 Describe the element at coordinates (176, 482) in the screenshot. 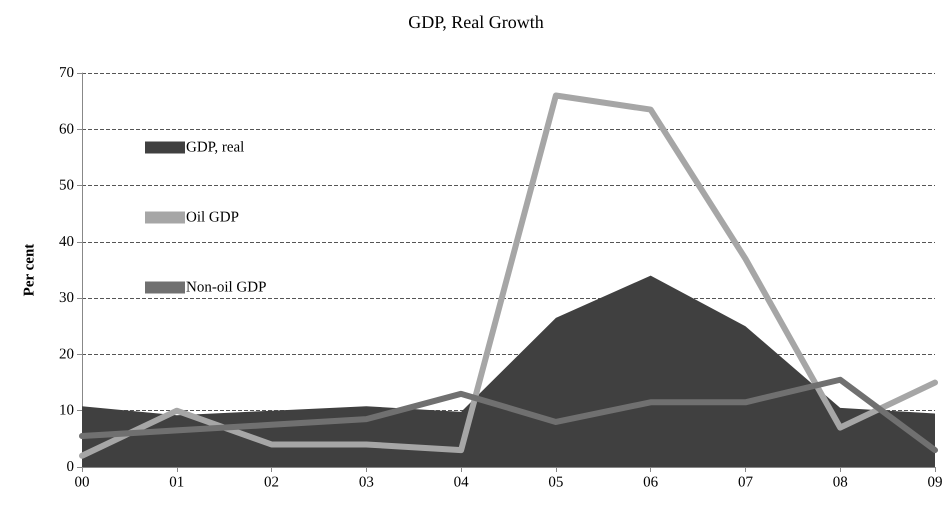

I see `x-tick-label: 01` at that location.